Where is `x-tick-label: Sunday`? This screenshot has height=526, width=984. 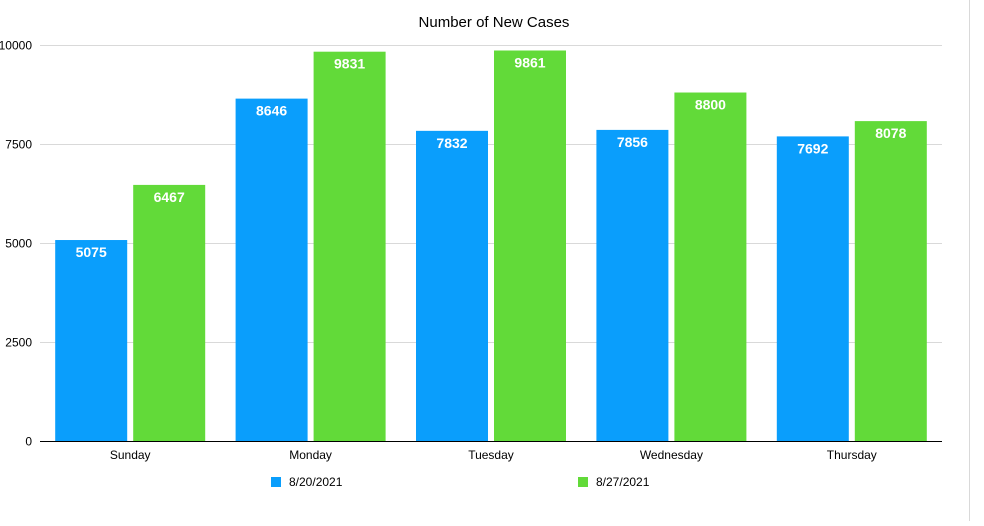
x-tick-label: Sunday is located at coordinates (130, 455).